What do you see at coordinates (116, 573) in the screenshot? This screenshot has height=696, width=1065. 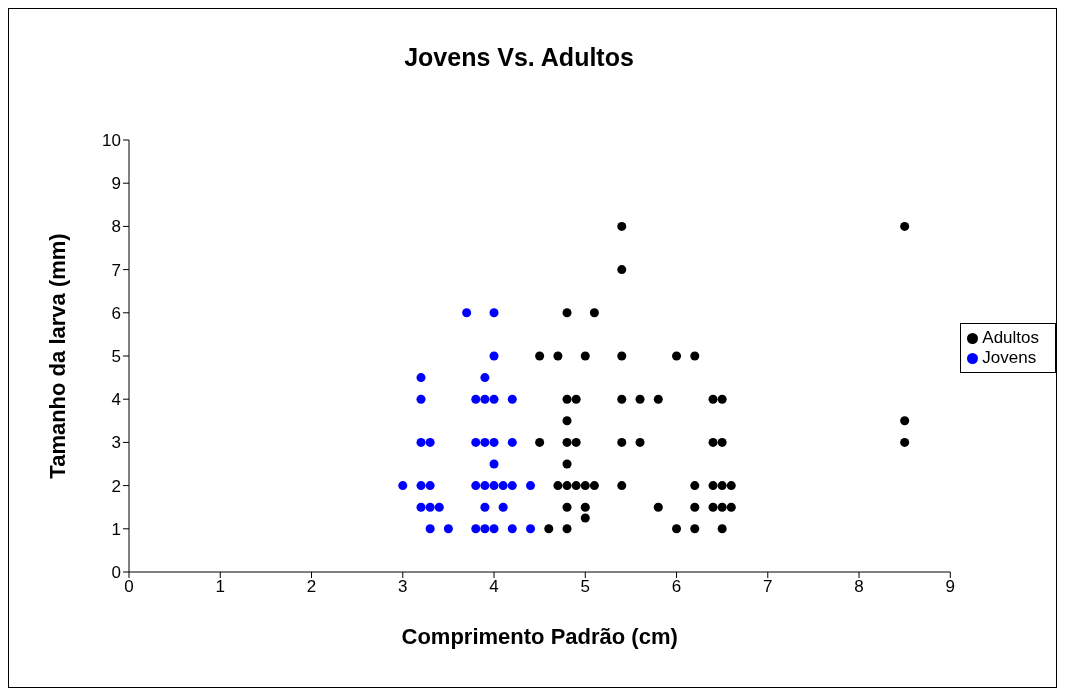 I see `y-tick-label: 0` at bounding box center [116, 573].